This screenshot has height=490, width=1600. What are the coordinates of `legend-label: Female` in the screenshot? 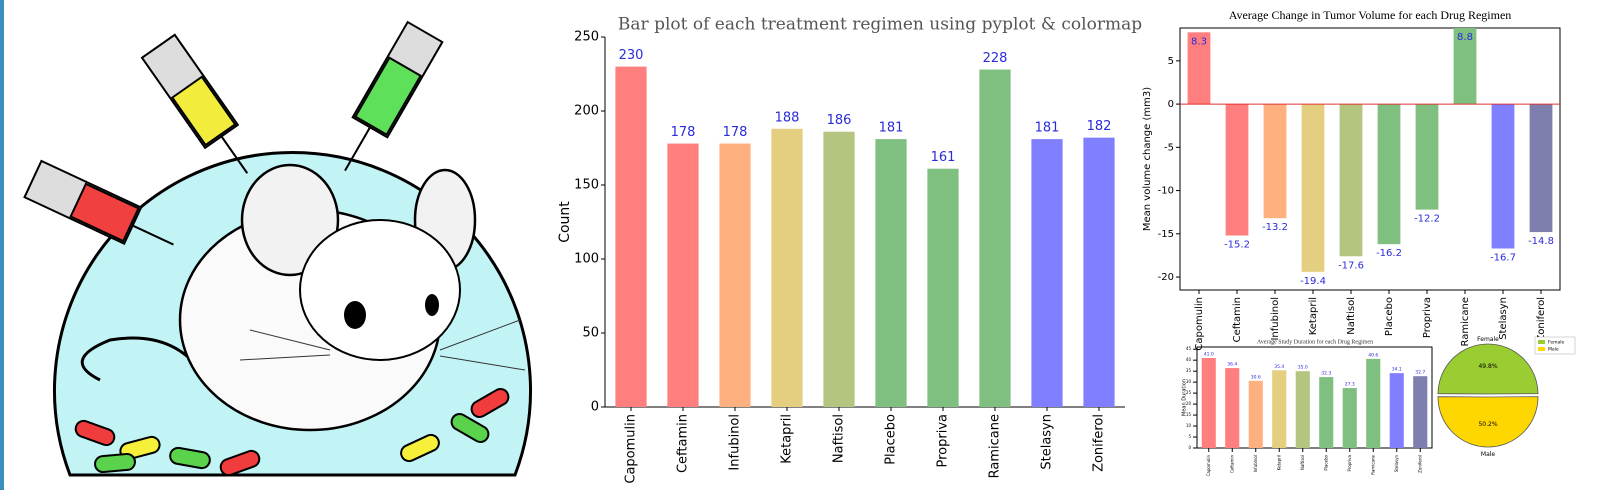 It's located at (1556, 343).